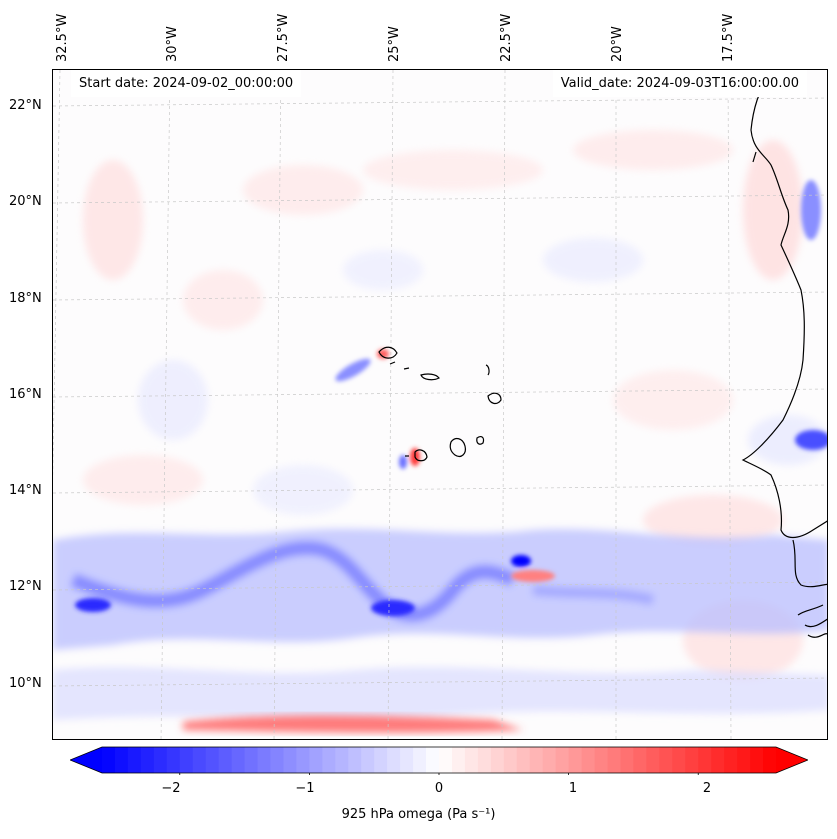  I want to click on lat-label-22n: 22°N, so click(25, 105).